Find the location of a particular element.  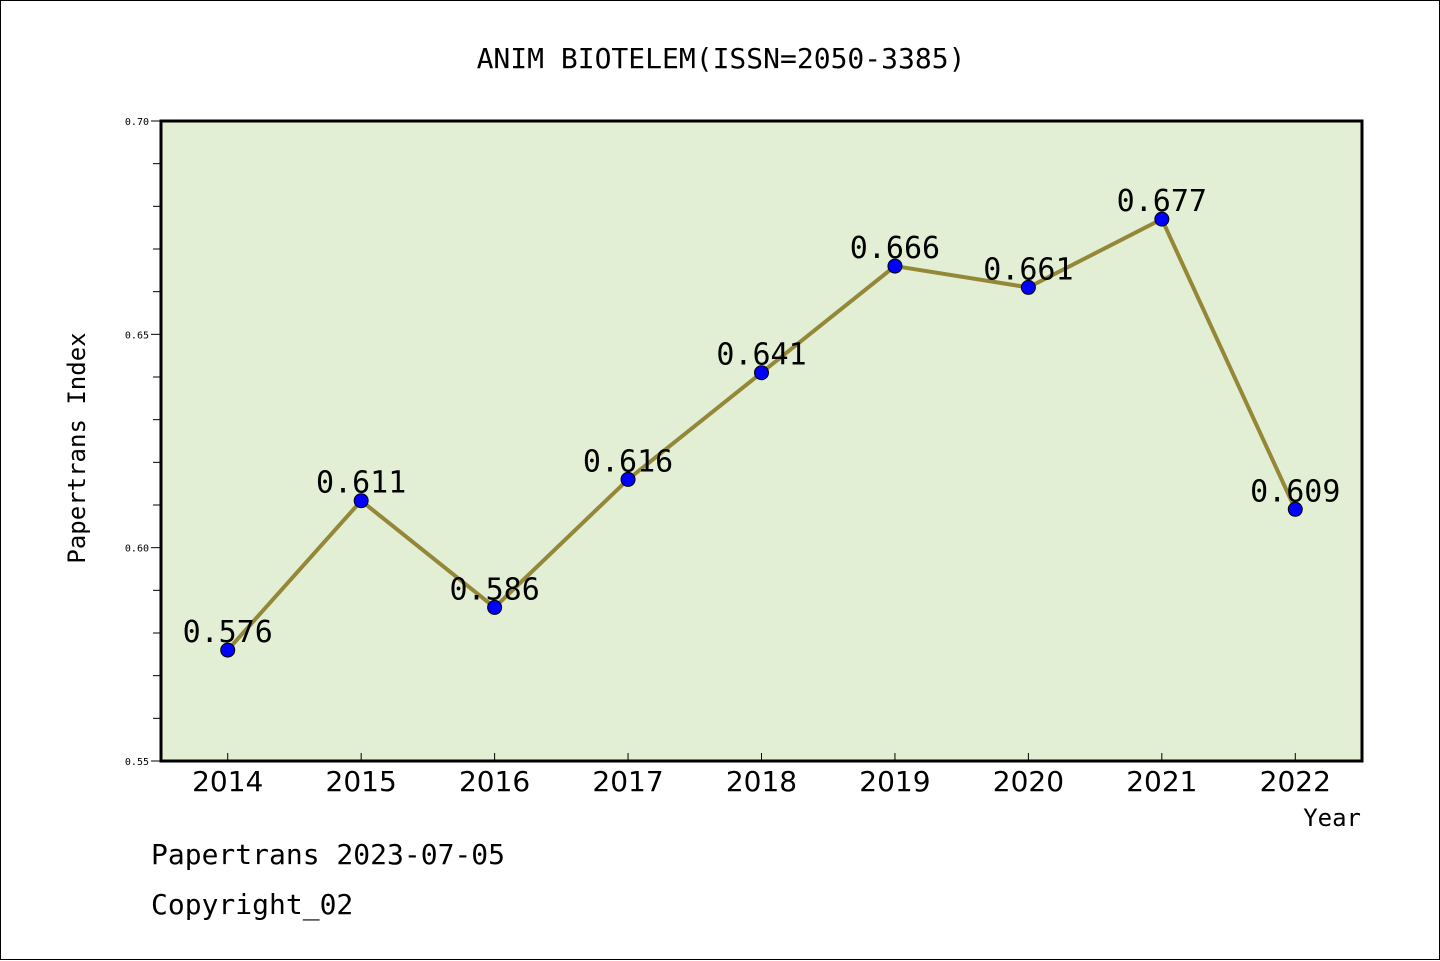

x-tick-label: 2021 is located at coordinates (1161, 781).